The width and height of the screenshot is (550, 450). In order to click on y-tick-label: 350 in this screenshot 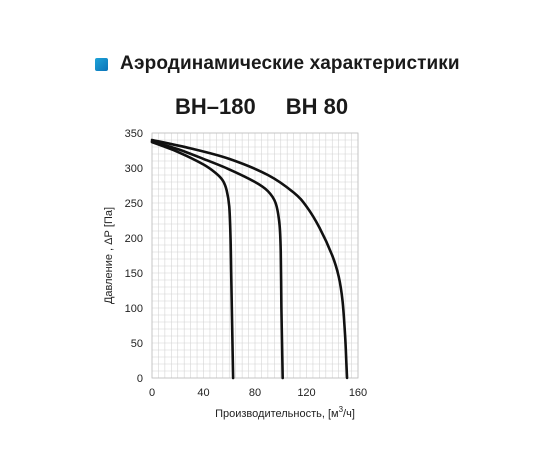, I will do `click(134, 134)`.